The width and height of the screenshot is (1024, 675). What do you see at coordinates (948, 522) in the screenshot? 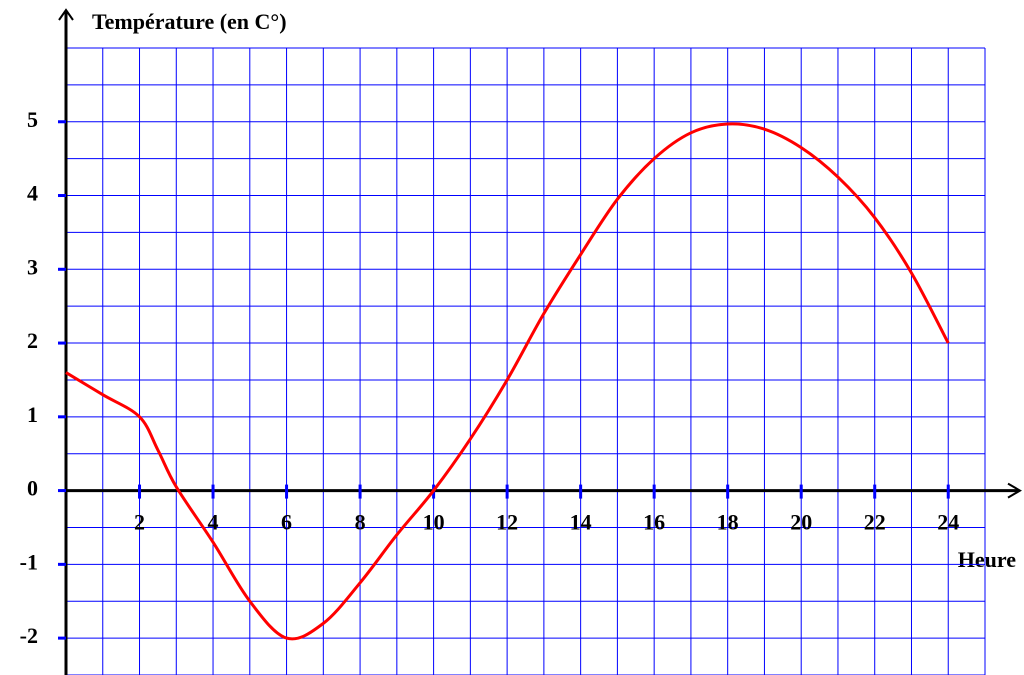
I see `x-tick-label: 24` at bounding box center [948, 522].